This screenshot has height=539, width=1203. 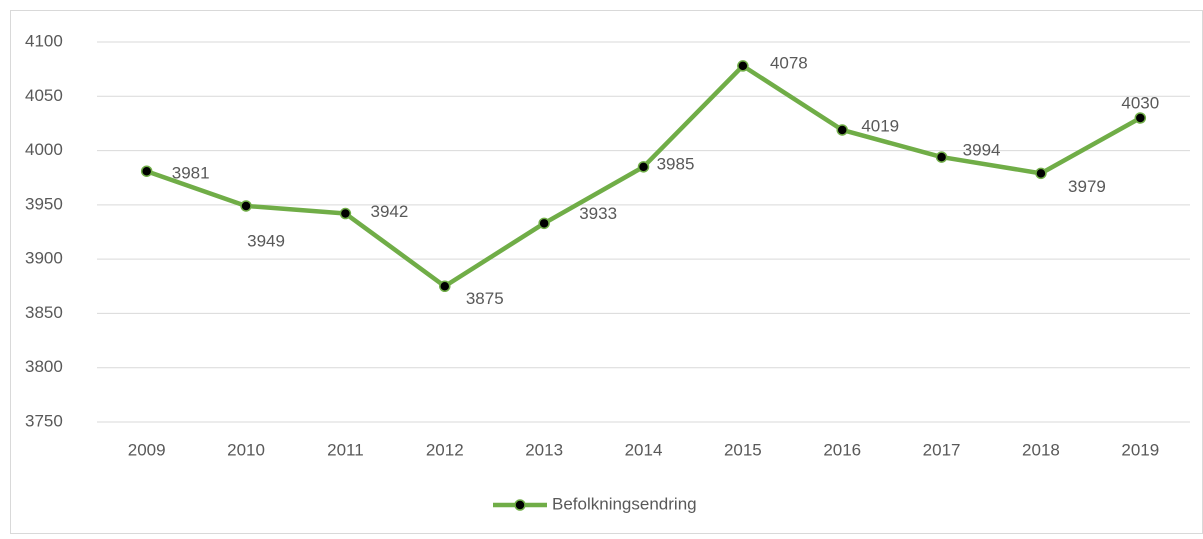 I want to click on data-label: 3949, so click(x=266, y=240).